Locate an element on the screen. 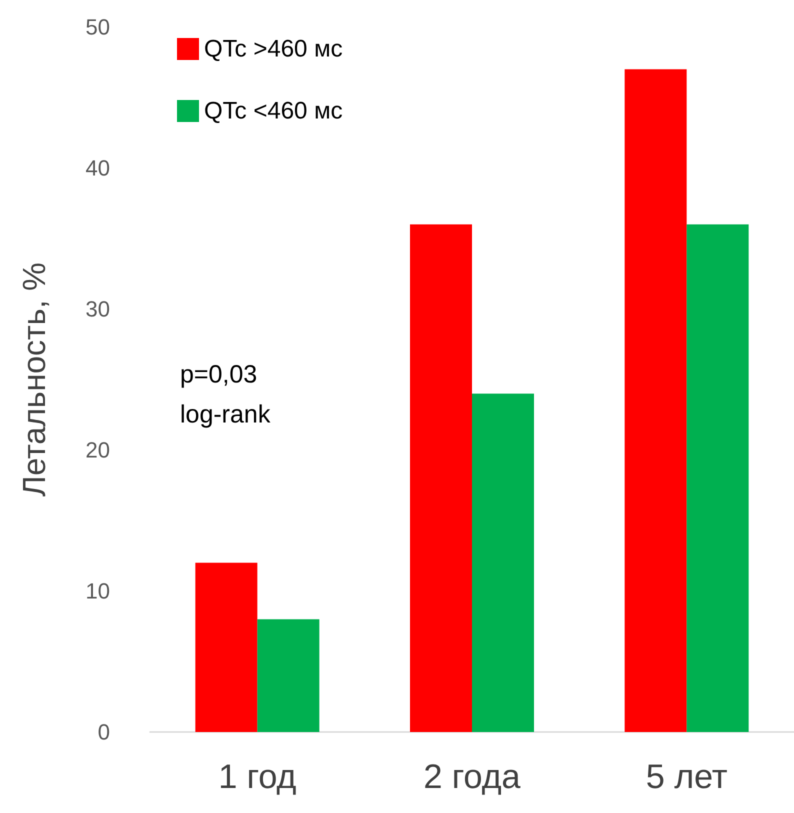 The image size is (794, 813). y-tick-label: 20 is located at coordinates (98, 450).